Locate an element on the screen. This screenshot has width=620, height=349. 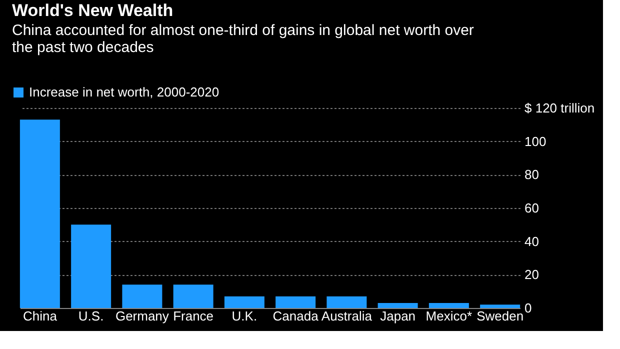
x-tick-label: U.K. is located at coordinates (245, 316).